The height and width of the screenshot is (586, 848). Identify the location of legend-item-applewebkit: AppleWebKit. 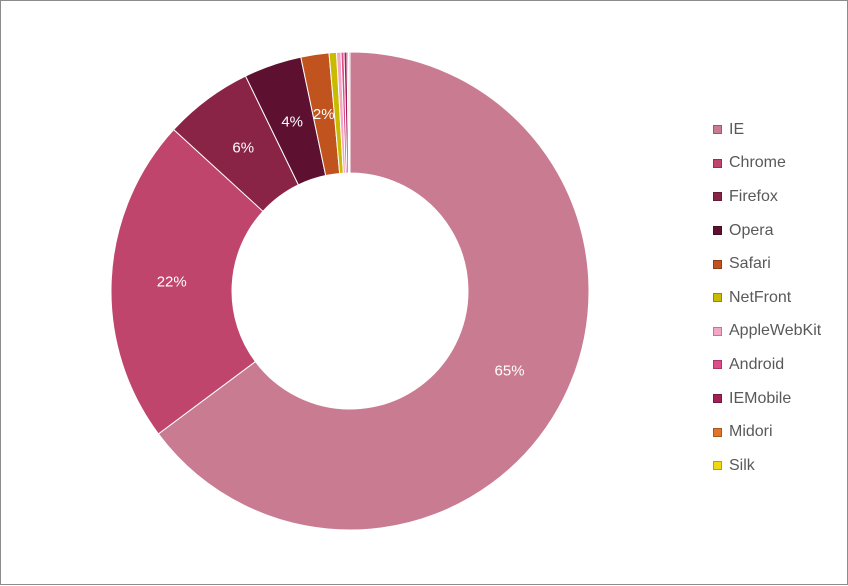
(778, 332).